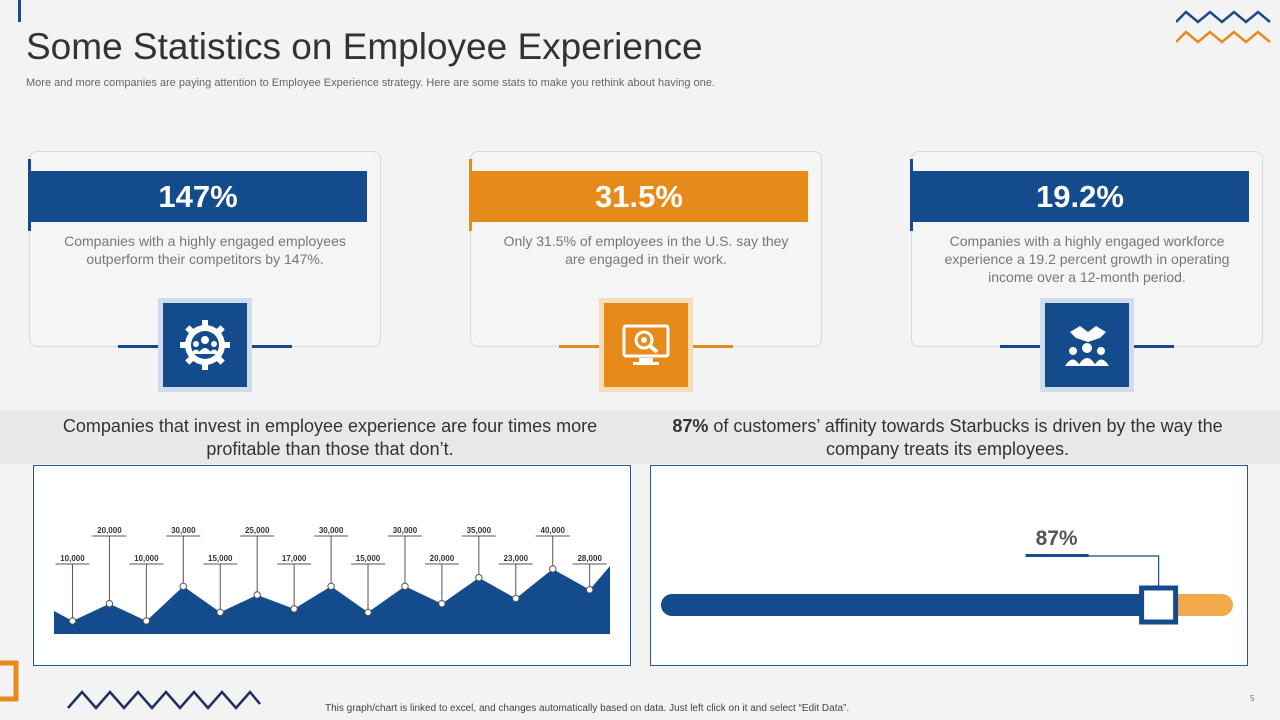 The height and width of the screenshot is (720, 1280). I want to click on page-title: Some Statistics on Employee Experience, so click(364, 46).